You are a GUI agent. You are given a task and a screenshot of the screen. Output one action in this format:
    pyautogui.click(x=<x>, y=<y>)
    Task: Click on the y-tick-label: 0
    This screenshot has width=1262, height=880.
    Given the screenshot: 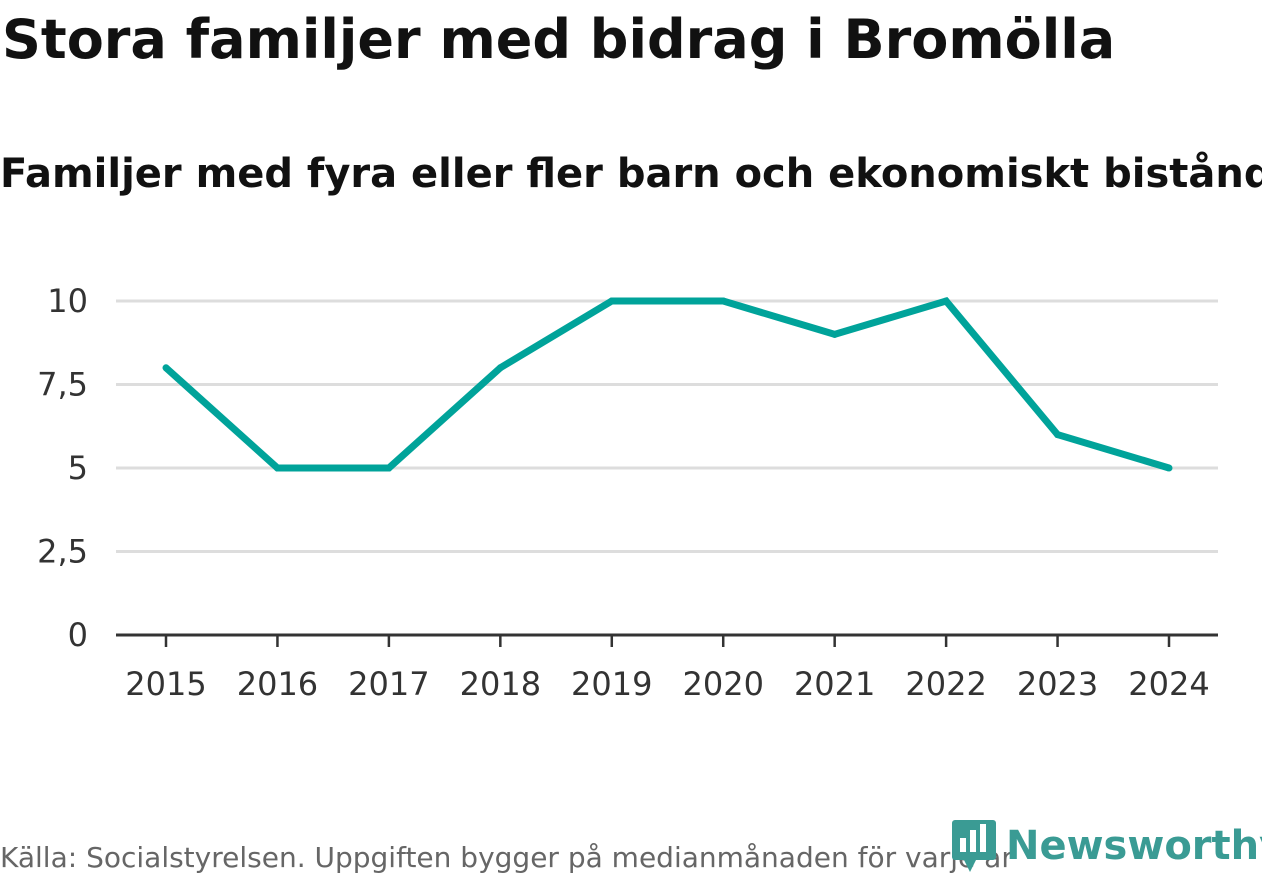 What is the action you would take?
    pyautogui.click(x=78, y=635)
    